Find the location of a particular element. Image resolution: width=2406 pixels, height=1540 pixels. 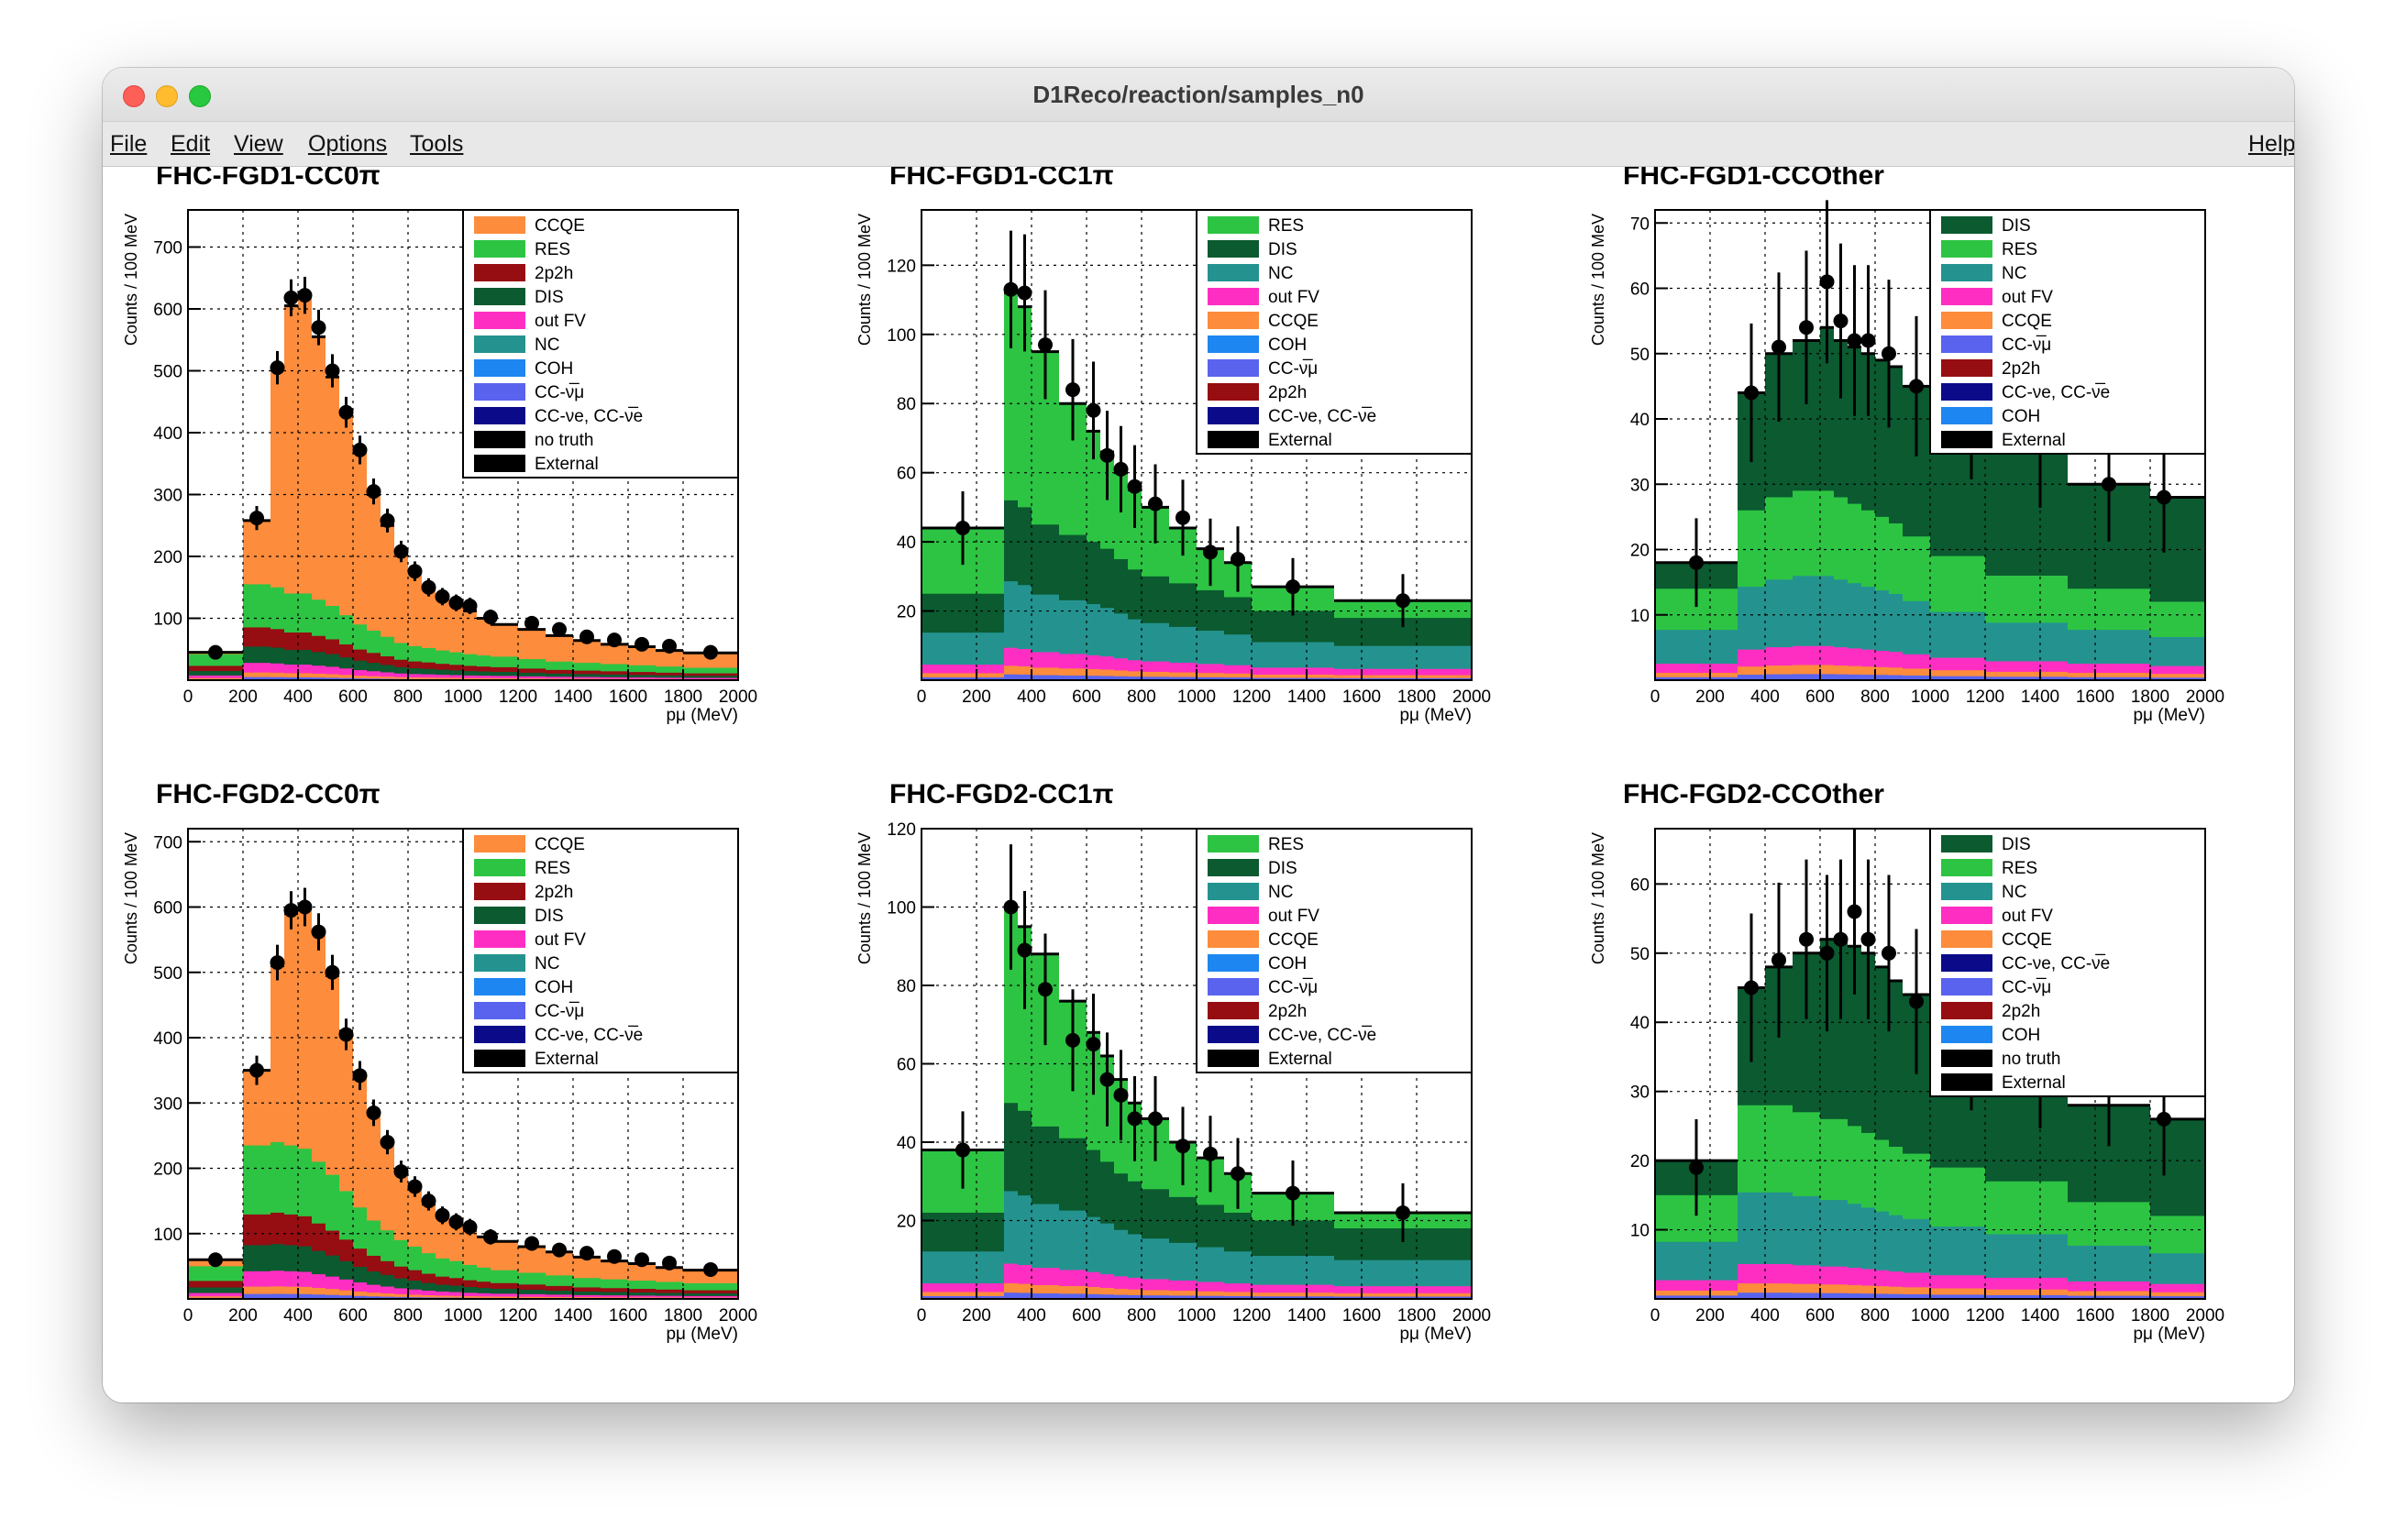

legend-entry: CC-νe, CC-ν̅e is located at coordinates (589, 1035).